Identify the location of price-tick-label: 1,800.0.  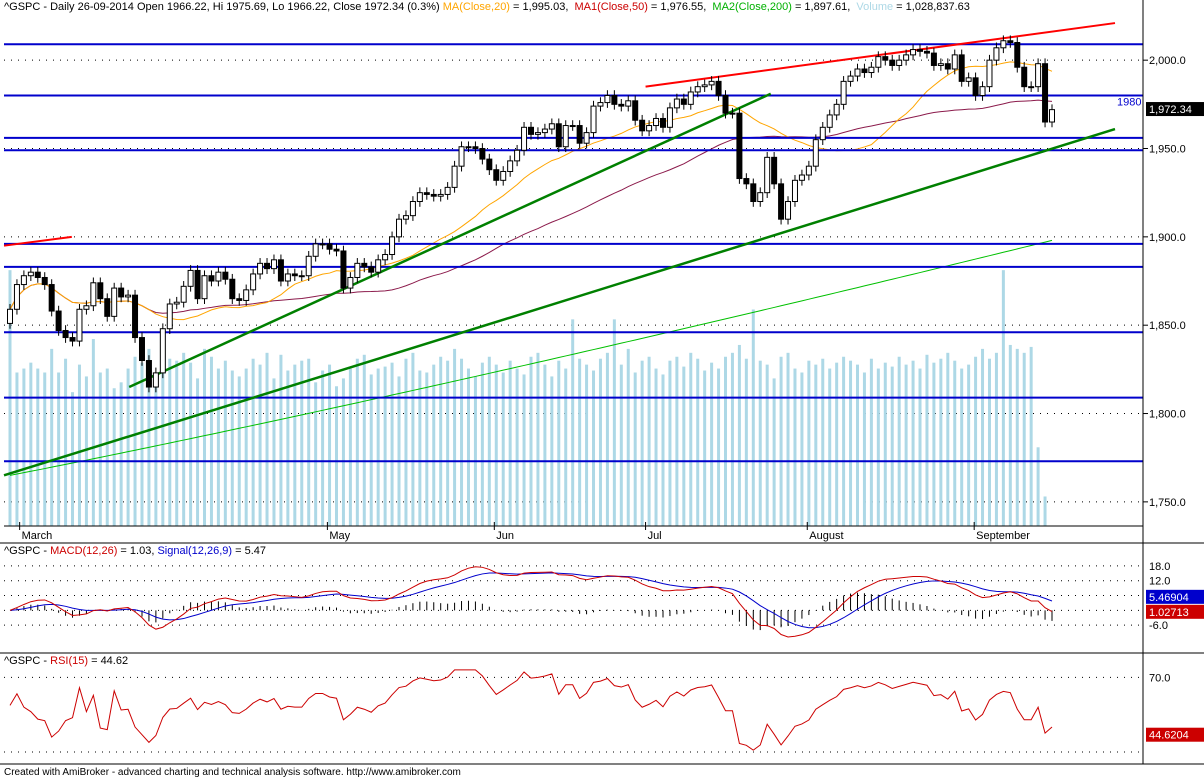
(1167, 415).